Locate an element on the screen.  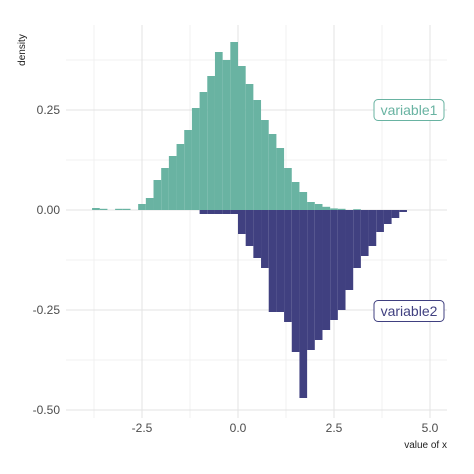
x-axis-title: value of x is located at coordinates (425, 445).